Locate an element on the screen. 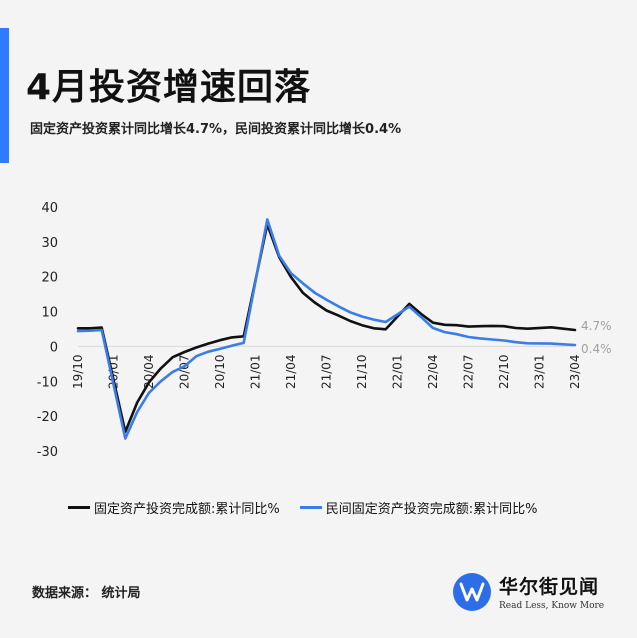 This screenshot has width=637, height=638. y-axis: 40 30 20 10 0 -10 -20 -30 is located at coordinates (47, 330).